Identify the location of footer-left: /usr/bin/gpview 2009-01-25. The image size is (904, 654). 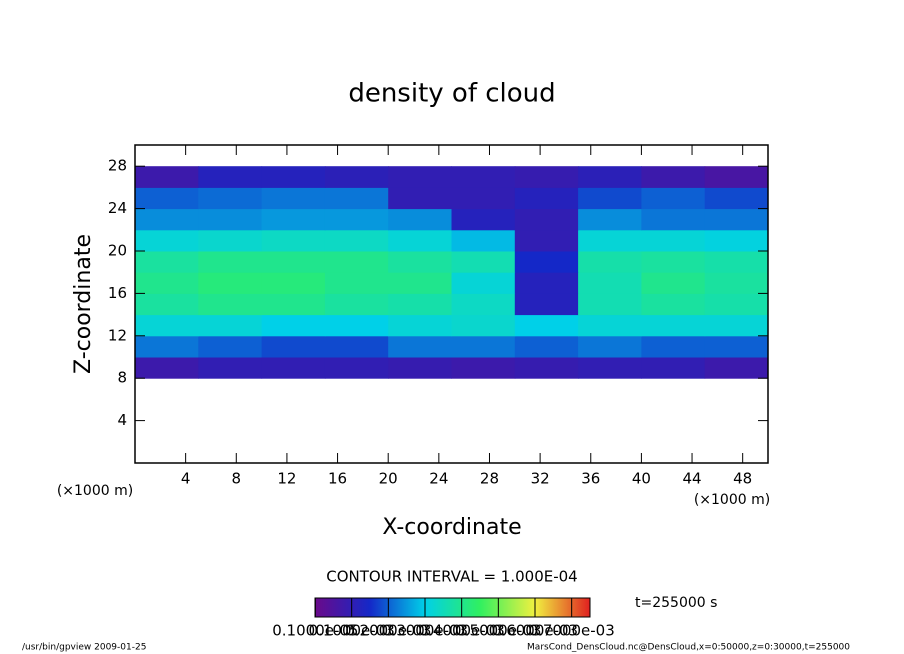
(84, 648).